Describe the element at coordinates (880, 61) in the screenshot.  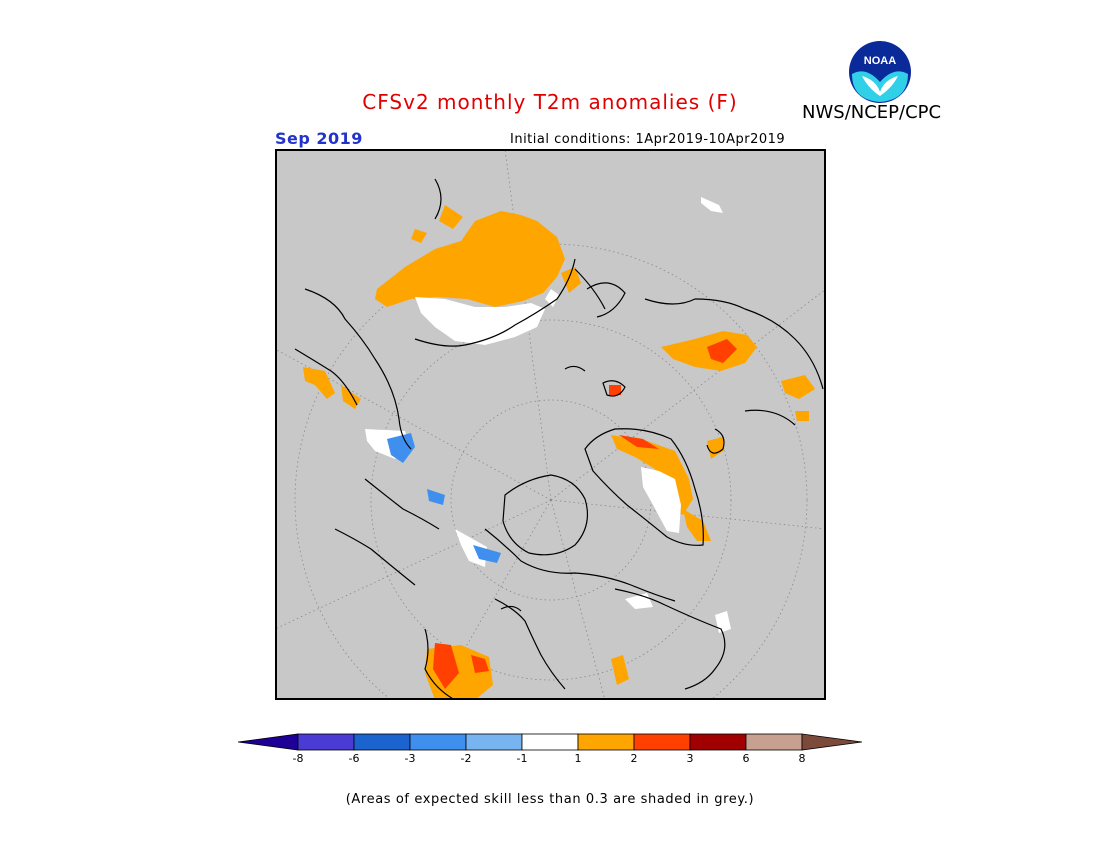
I see `logo-text: NOAA` at that location.